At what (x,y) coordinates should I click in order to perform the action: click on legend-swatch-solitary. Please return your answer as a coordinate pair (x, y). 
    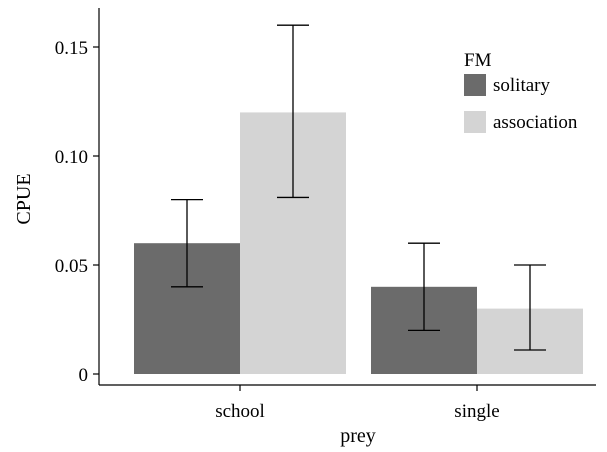
    Looking at the image, I should click on (475, 85).